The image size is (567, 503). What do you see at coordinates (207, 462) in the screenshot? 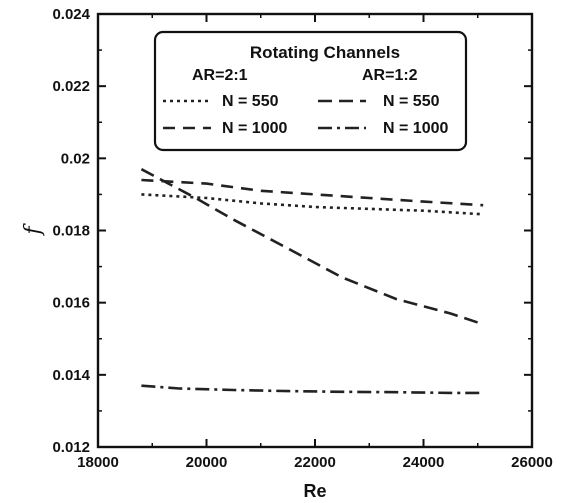
I see `x-tick-label: 20000` at bounding box center [207, 462].